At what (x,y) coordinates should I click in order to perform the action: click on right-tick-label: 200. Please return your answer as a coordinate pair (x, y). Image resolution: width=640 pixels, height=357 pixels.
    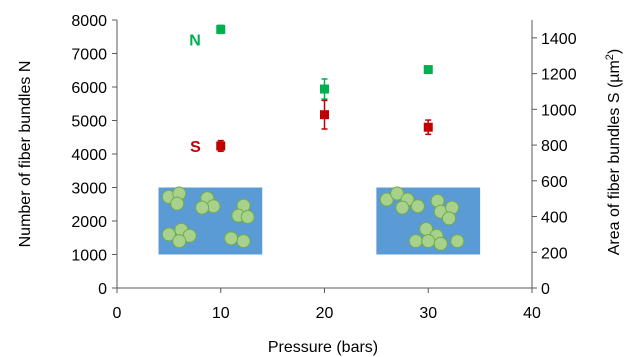
    Looking at the image, I should click on (554, 253).